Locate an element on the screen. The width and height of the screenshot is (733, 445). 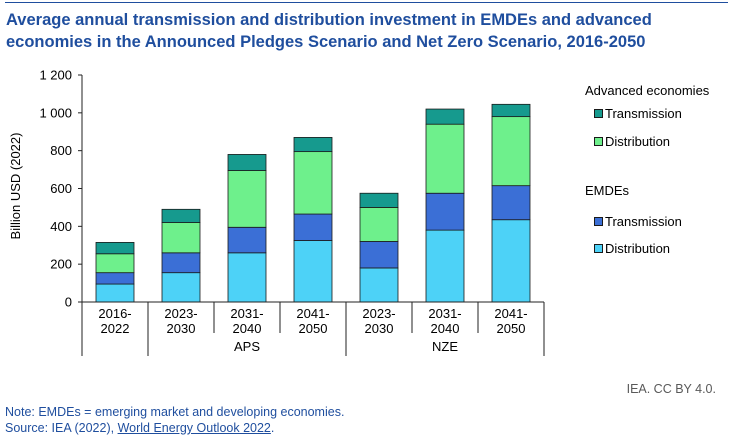
x-tick-label: 2016- is located at coordinates (114, 313).